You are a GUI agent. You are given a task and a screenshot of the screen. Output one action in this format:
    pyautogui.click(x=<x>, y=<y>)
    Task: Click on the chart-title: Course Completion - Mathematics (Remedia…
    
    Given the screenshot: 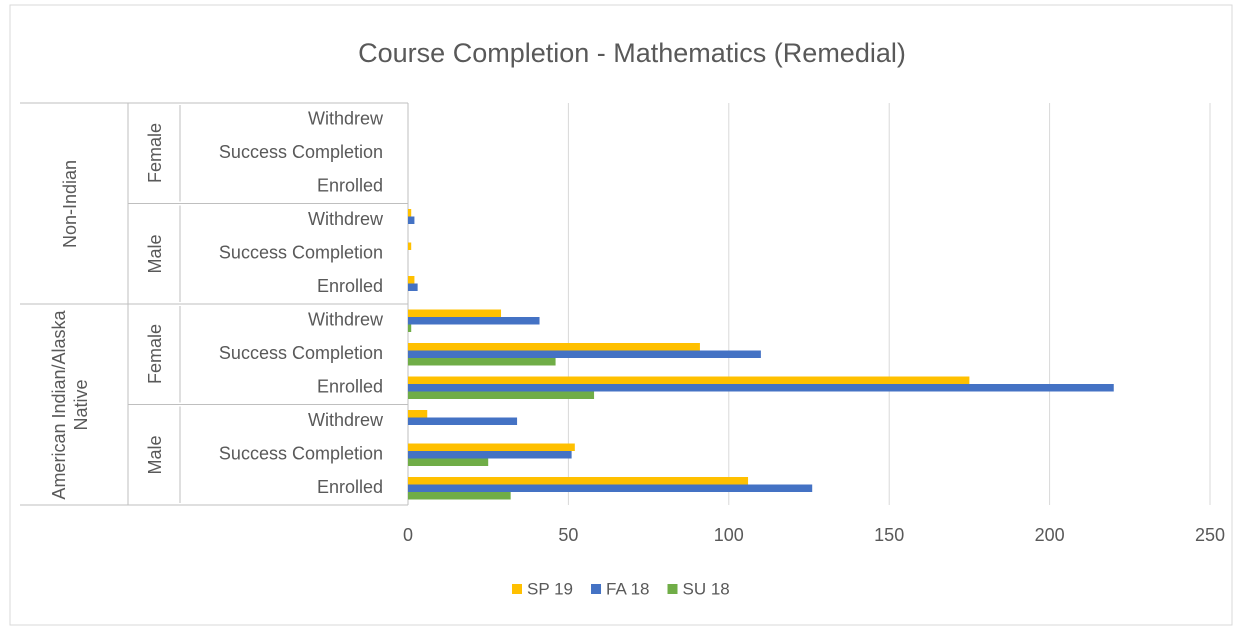 What is the action you would take?
    pyautogui.click(x=632, y=53)
    